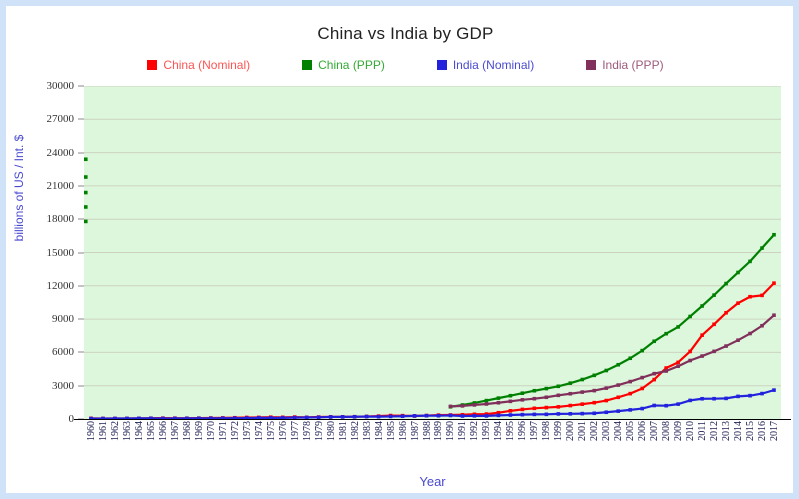 The image size is (799, 499). I want to click on x-axis-tick-label: 1970, so click(211, 431).